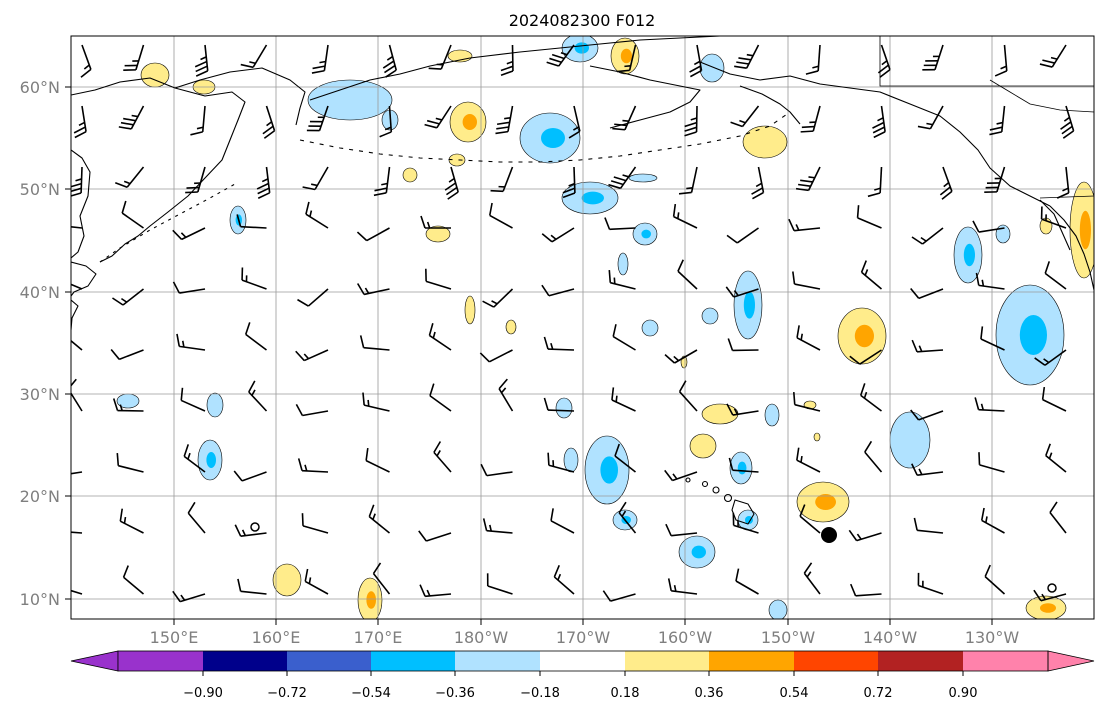  Describe the element at coordinates (378, 637) in the screenshot. I see `lon-label: 170°E` at that location.